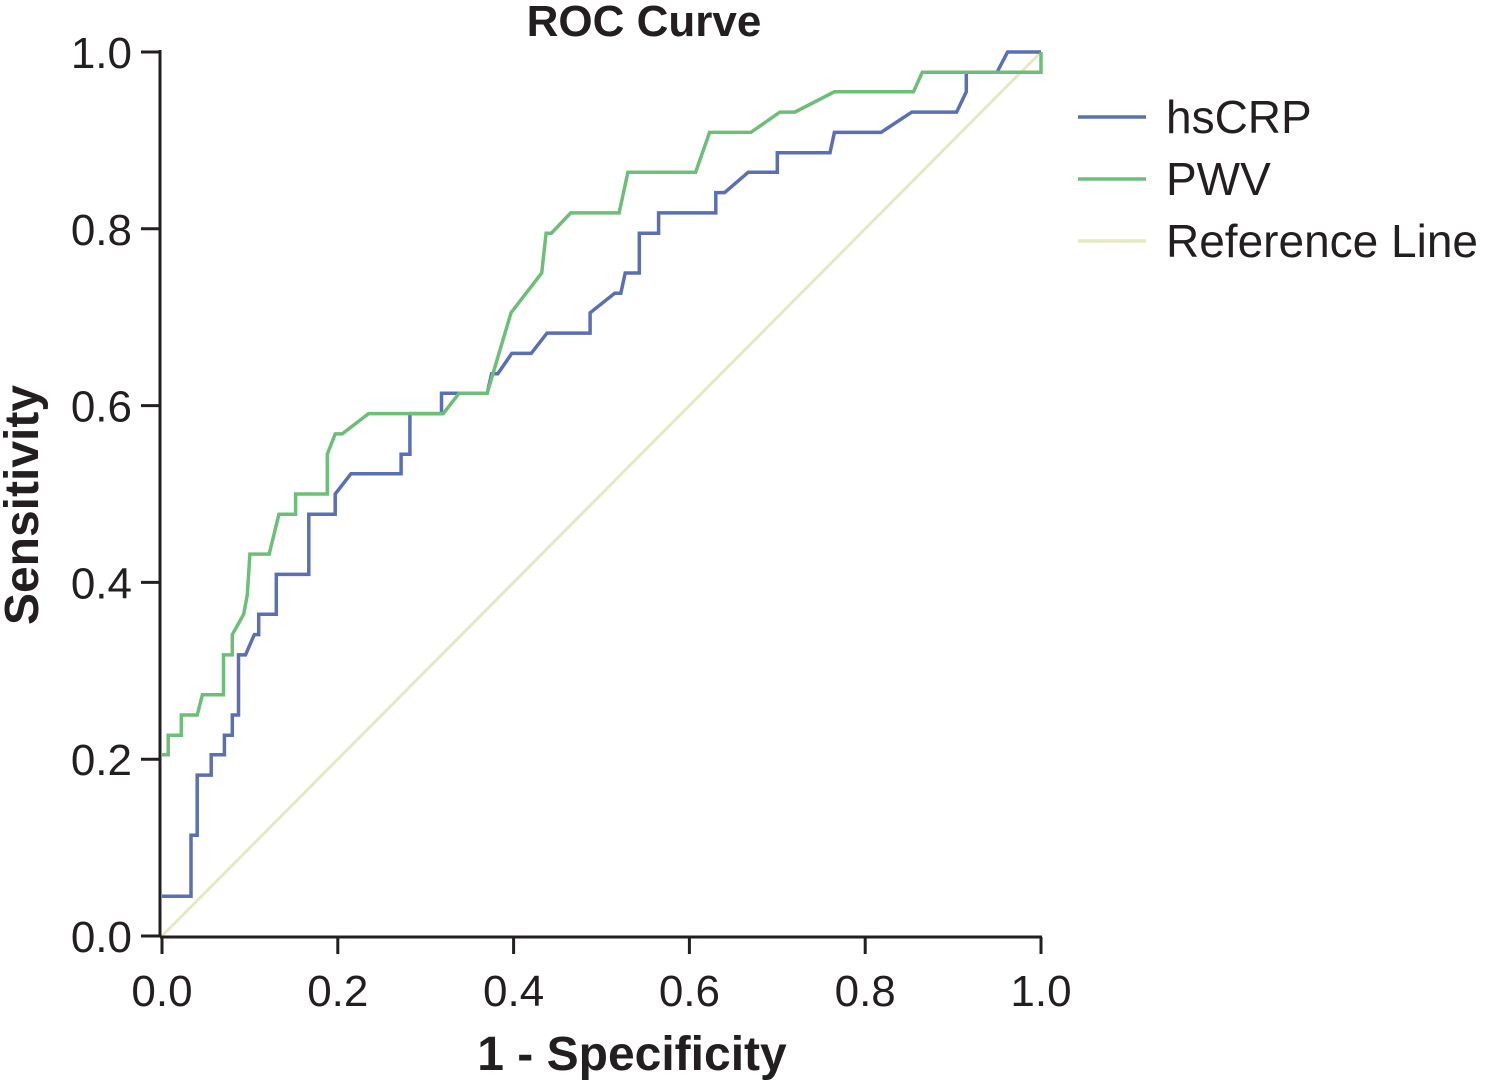 Image resolution: width=1494 pixels, height=1081 pixels. Describe the element at coordinates (101, 53) in the screenshot. I see `y-tick-label: 1.0` at that location.